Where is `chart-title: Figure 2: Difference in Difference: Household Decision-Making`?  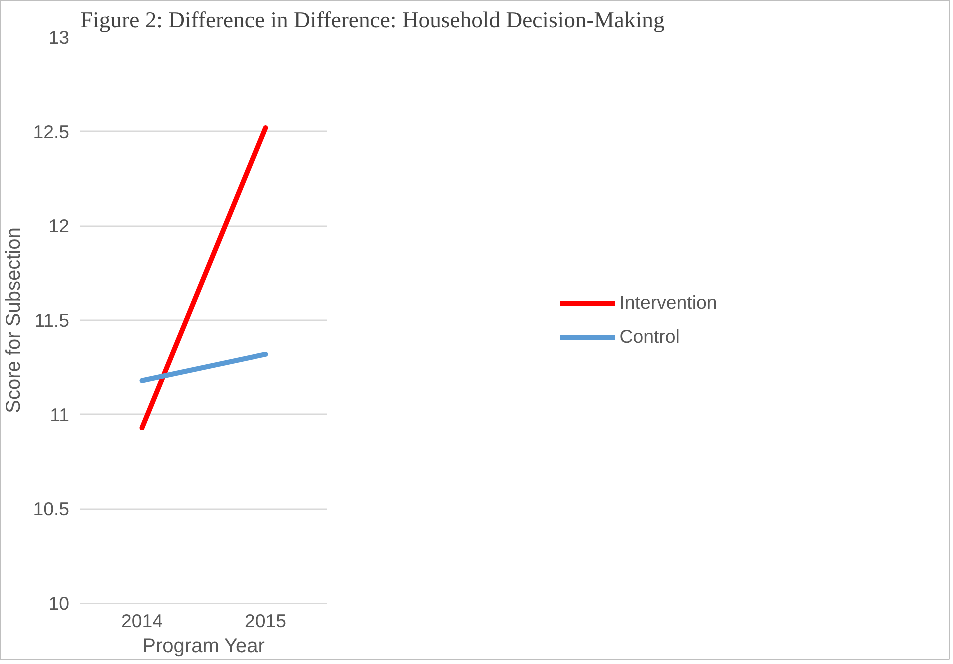
chart-title: Figure 2: Difference in Difference: Household Decision-Making is located at coordinates (372, 20).